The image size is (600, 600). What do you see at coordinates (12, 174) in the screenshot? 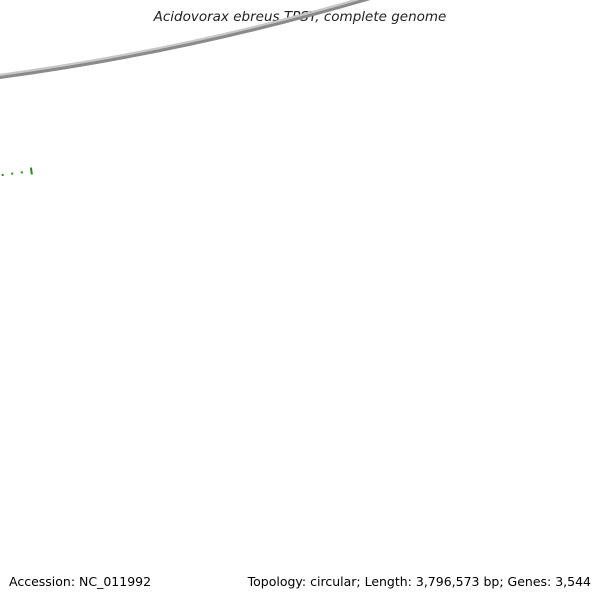
I see `outer-tick-ring` at bounding box center [12, 174].